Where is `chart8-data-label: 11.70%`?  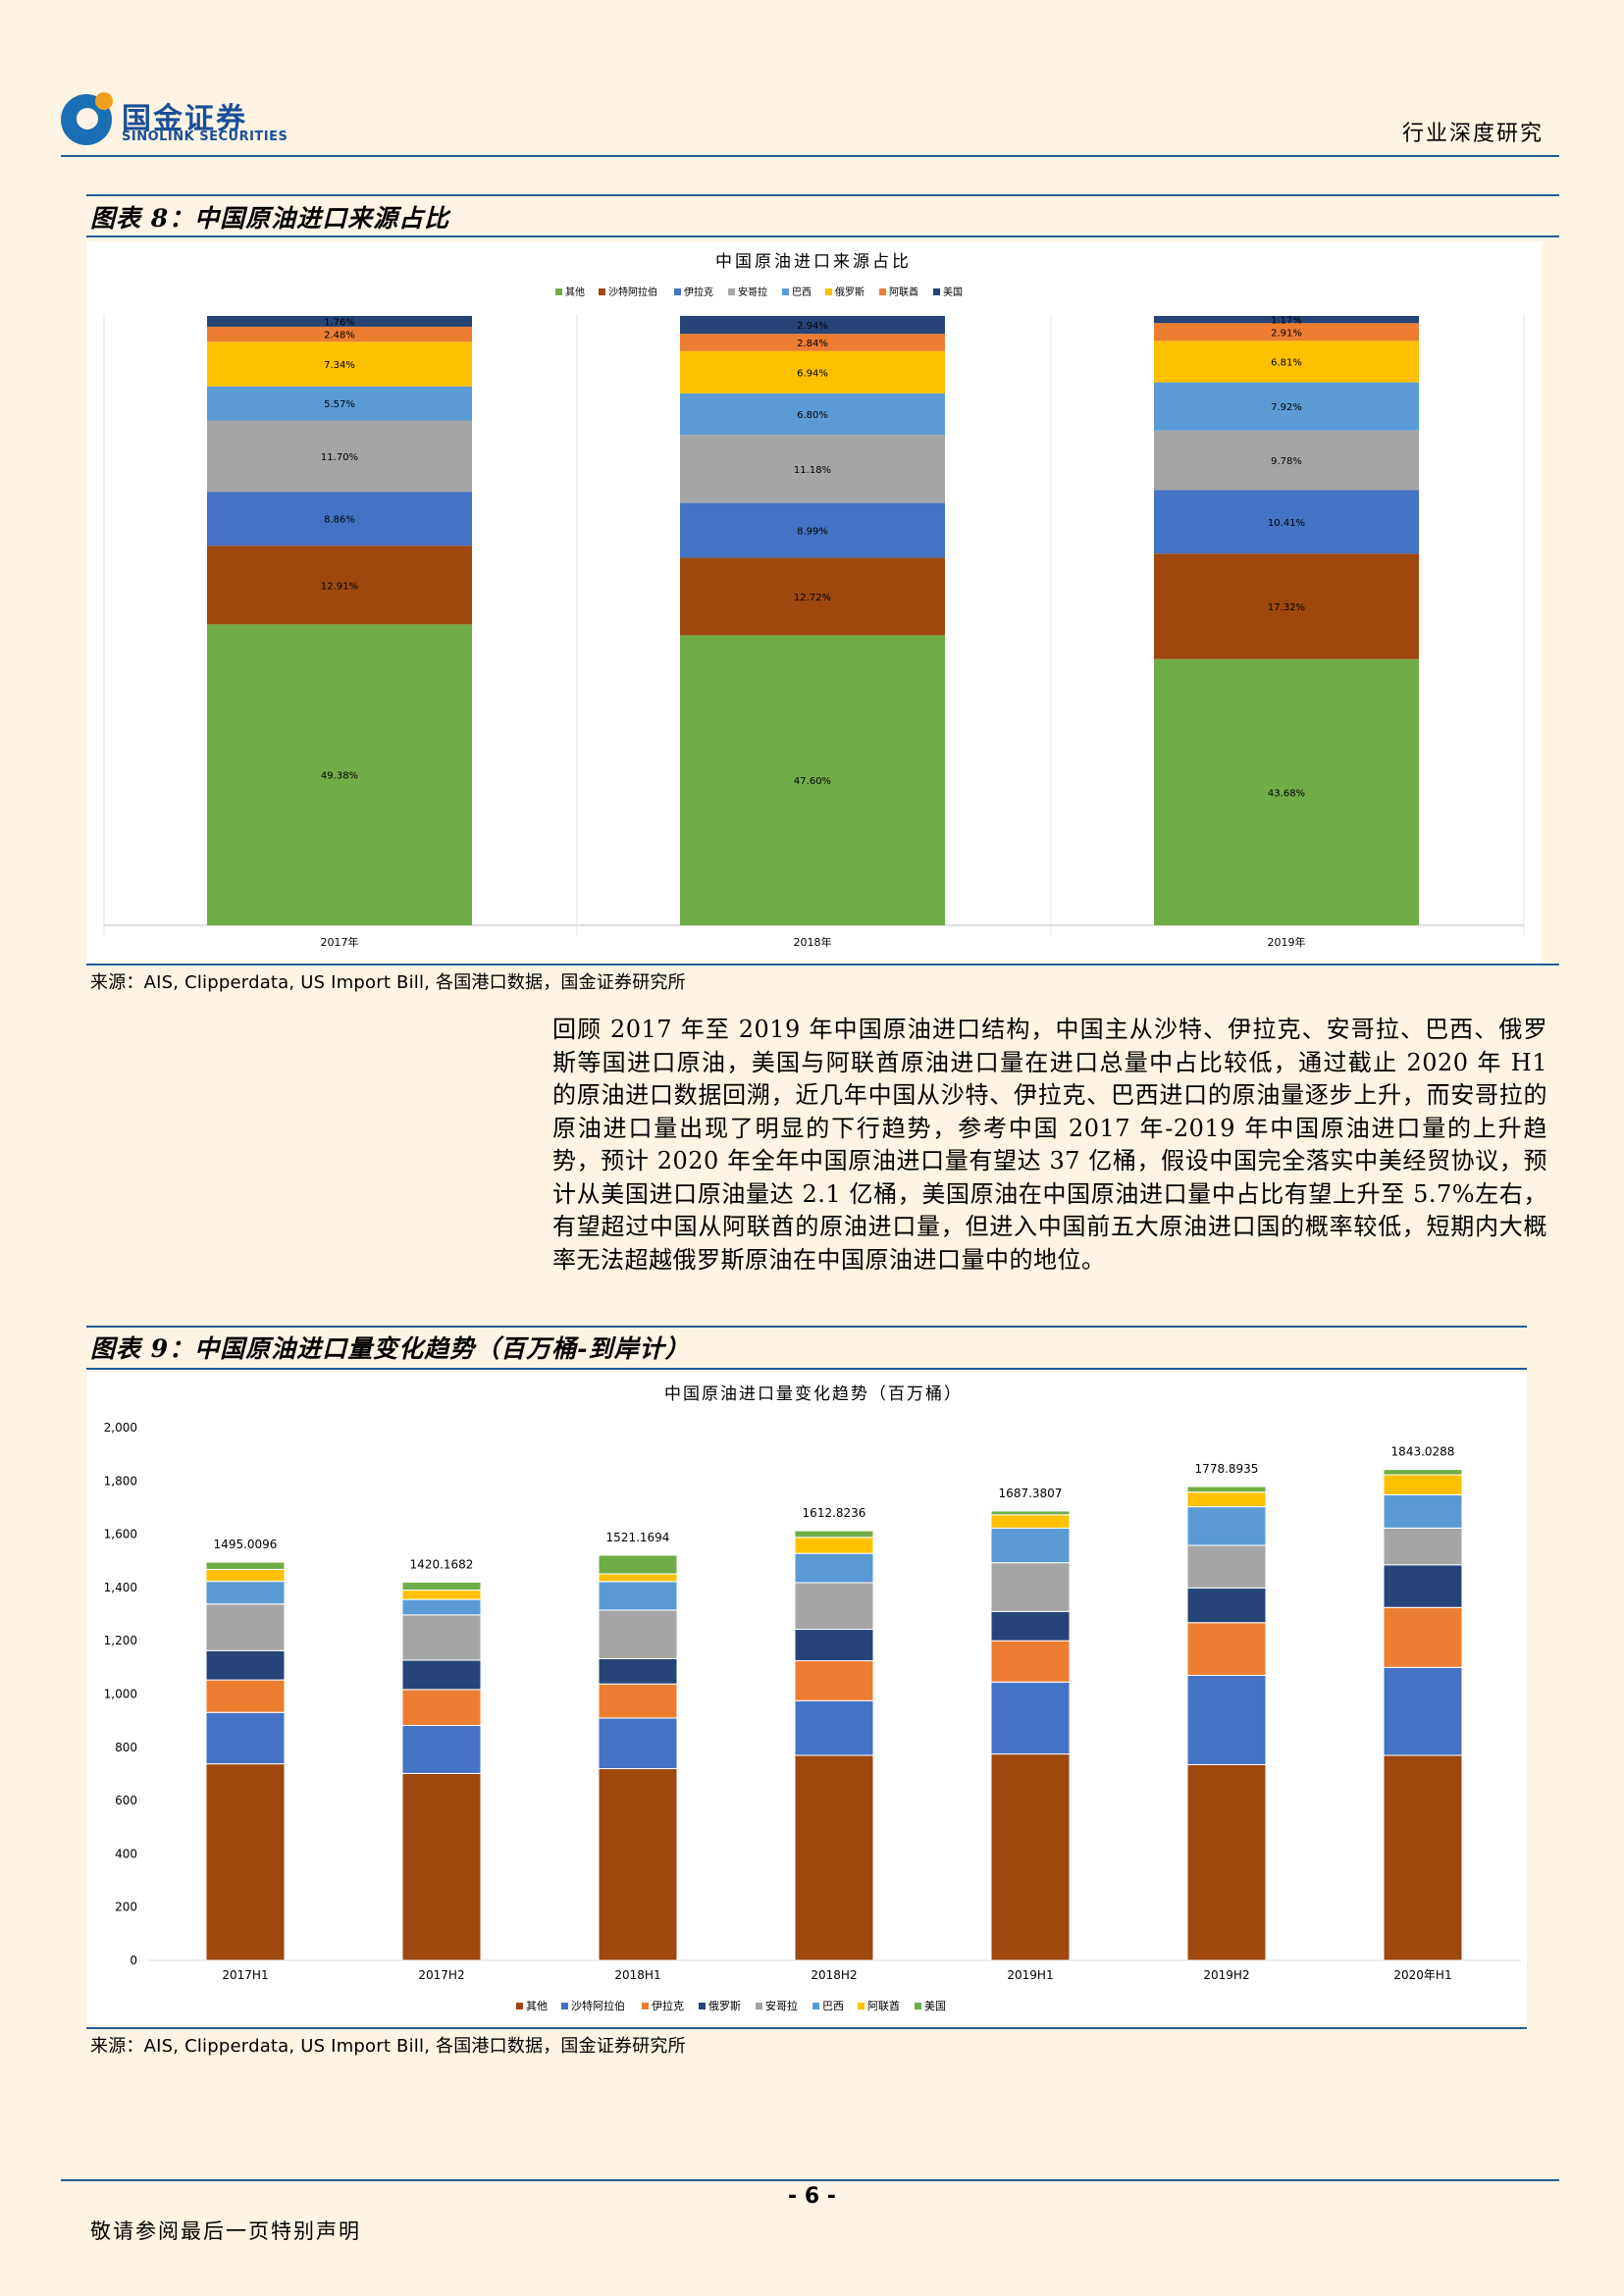 chart8-data-label: 11.70% is located at coordinates (339, 457).